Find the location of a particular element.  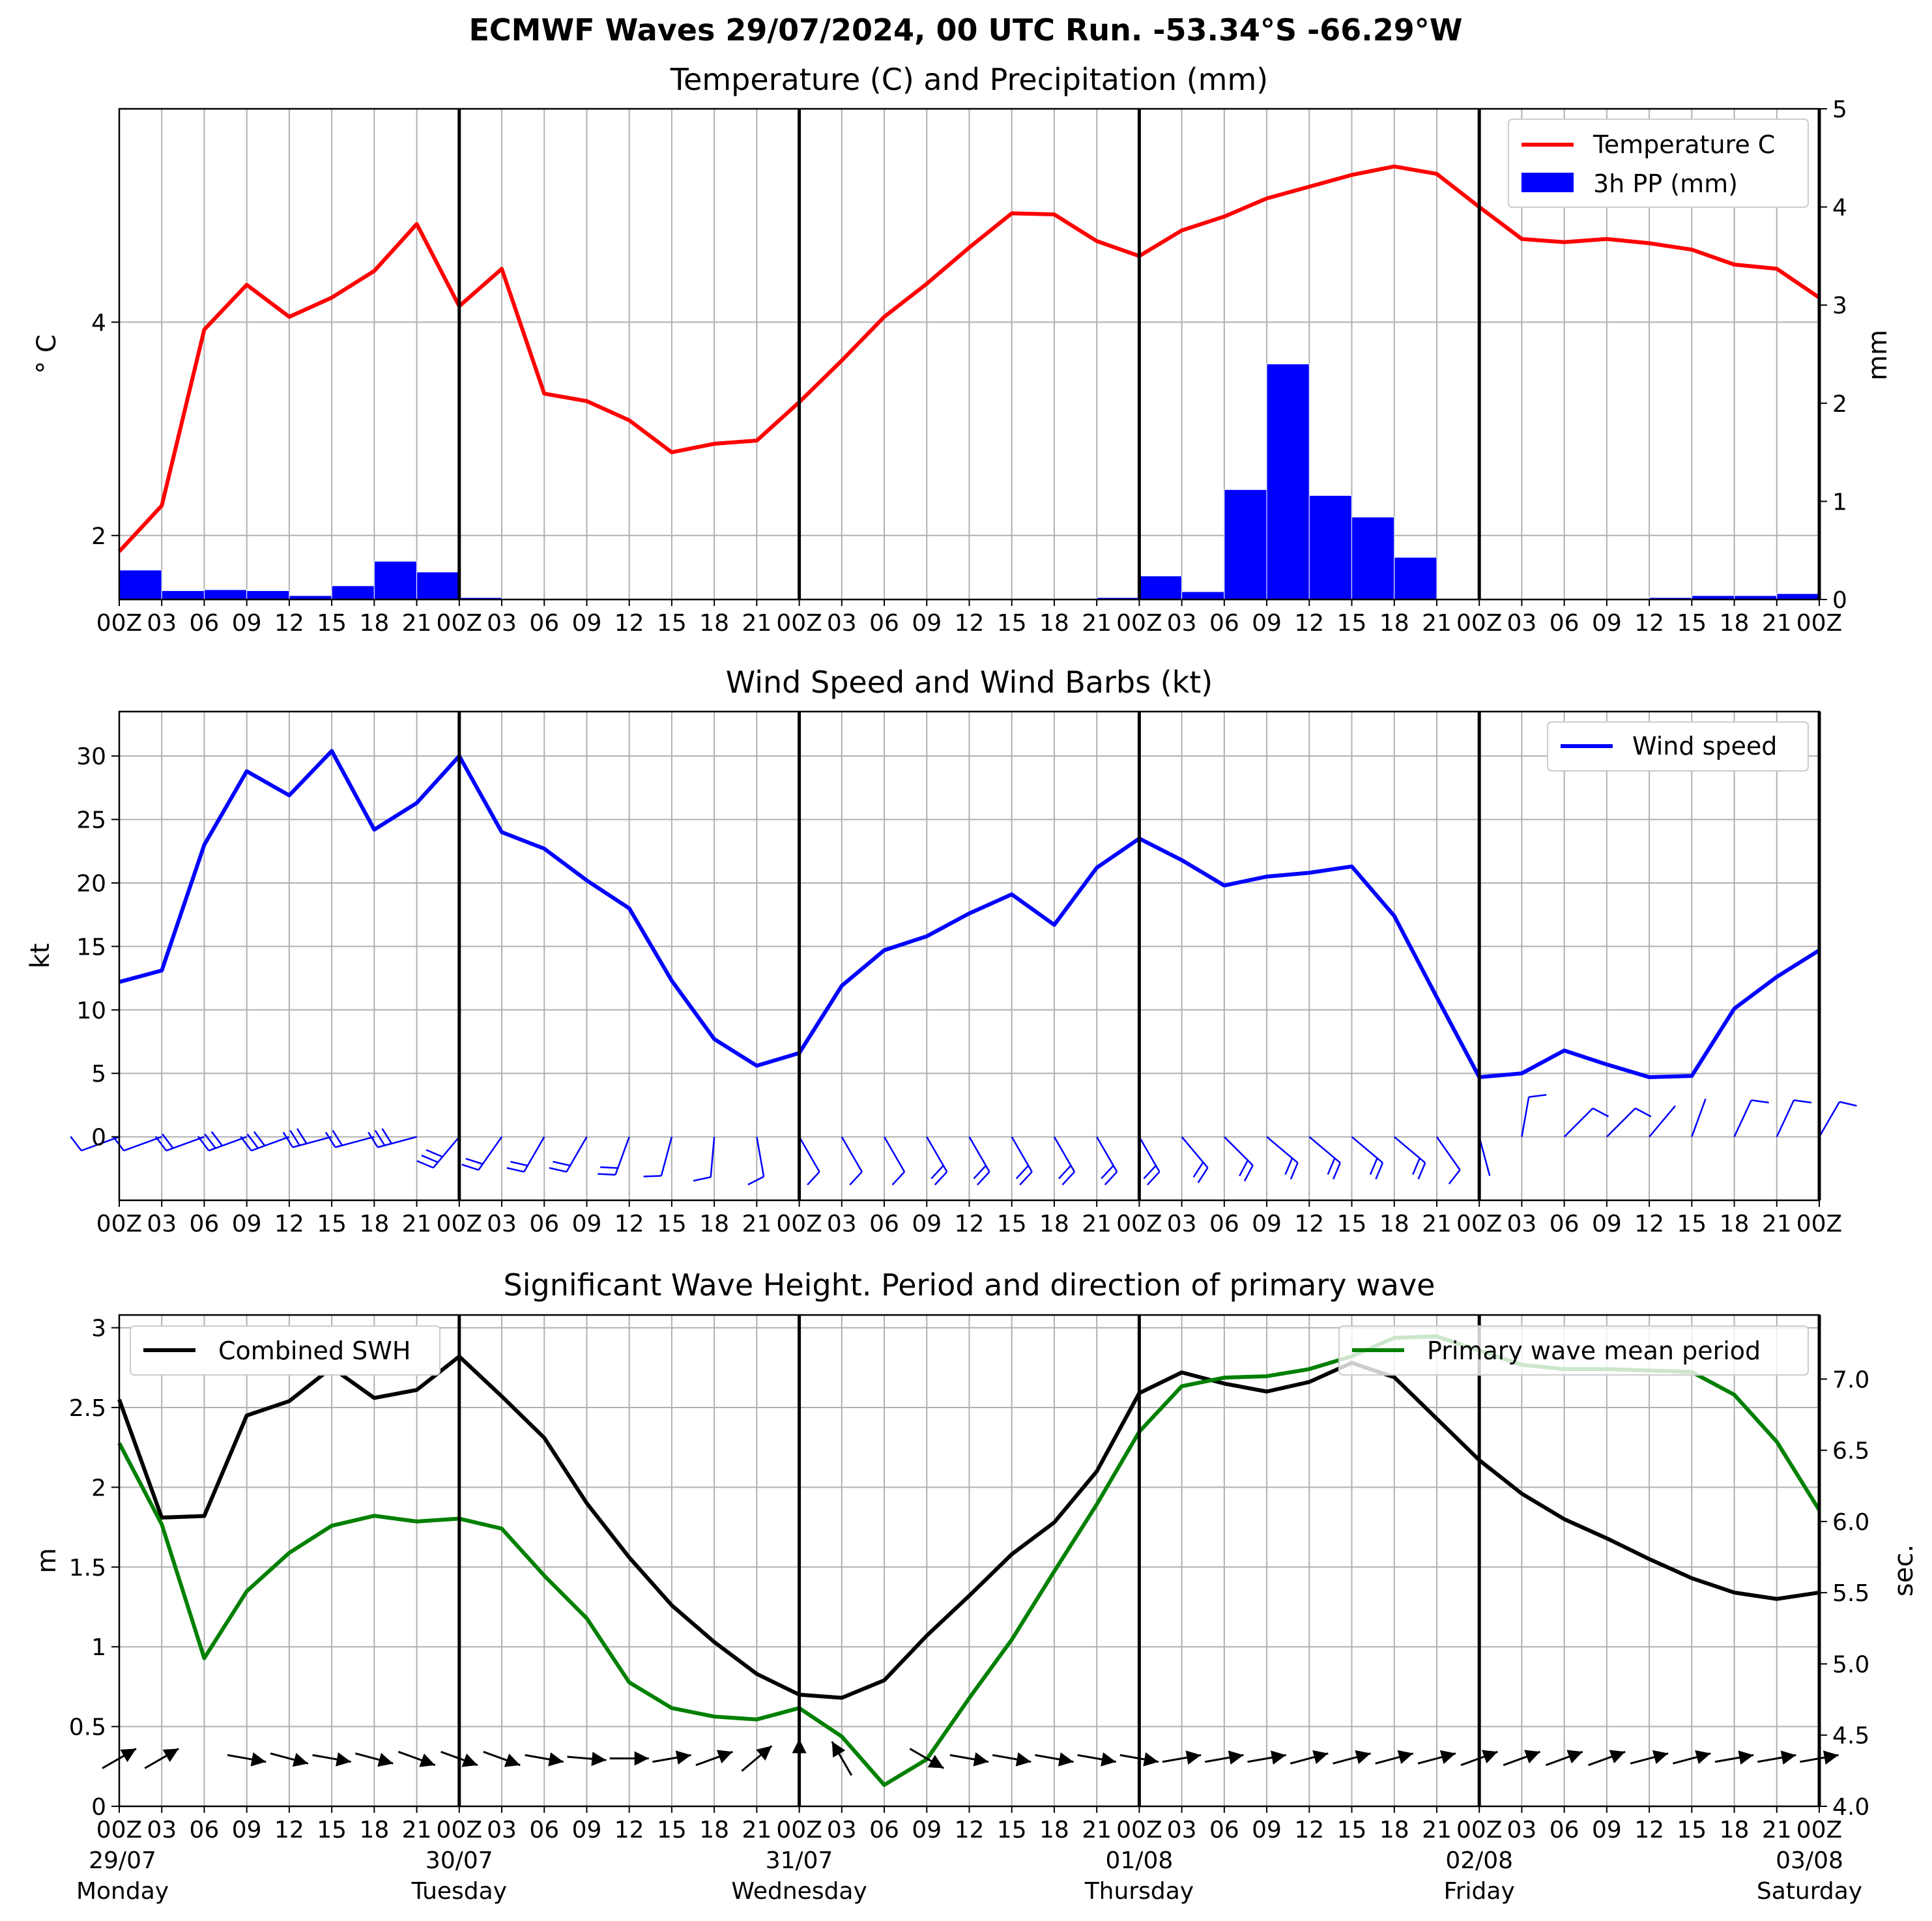

day-date-label: 30/07 is located at coordinates (459, 1860).